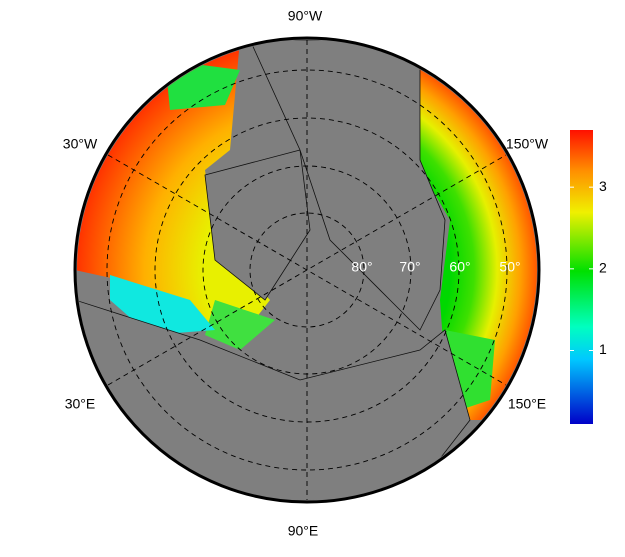 The height and width of the screenshot is (557, 625). I want to click on meridian-label: 90°W, so click(305, 16).